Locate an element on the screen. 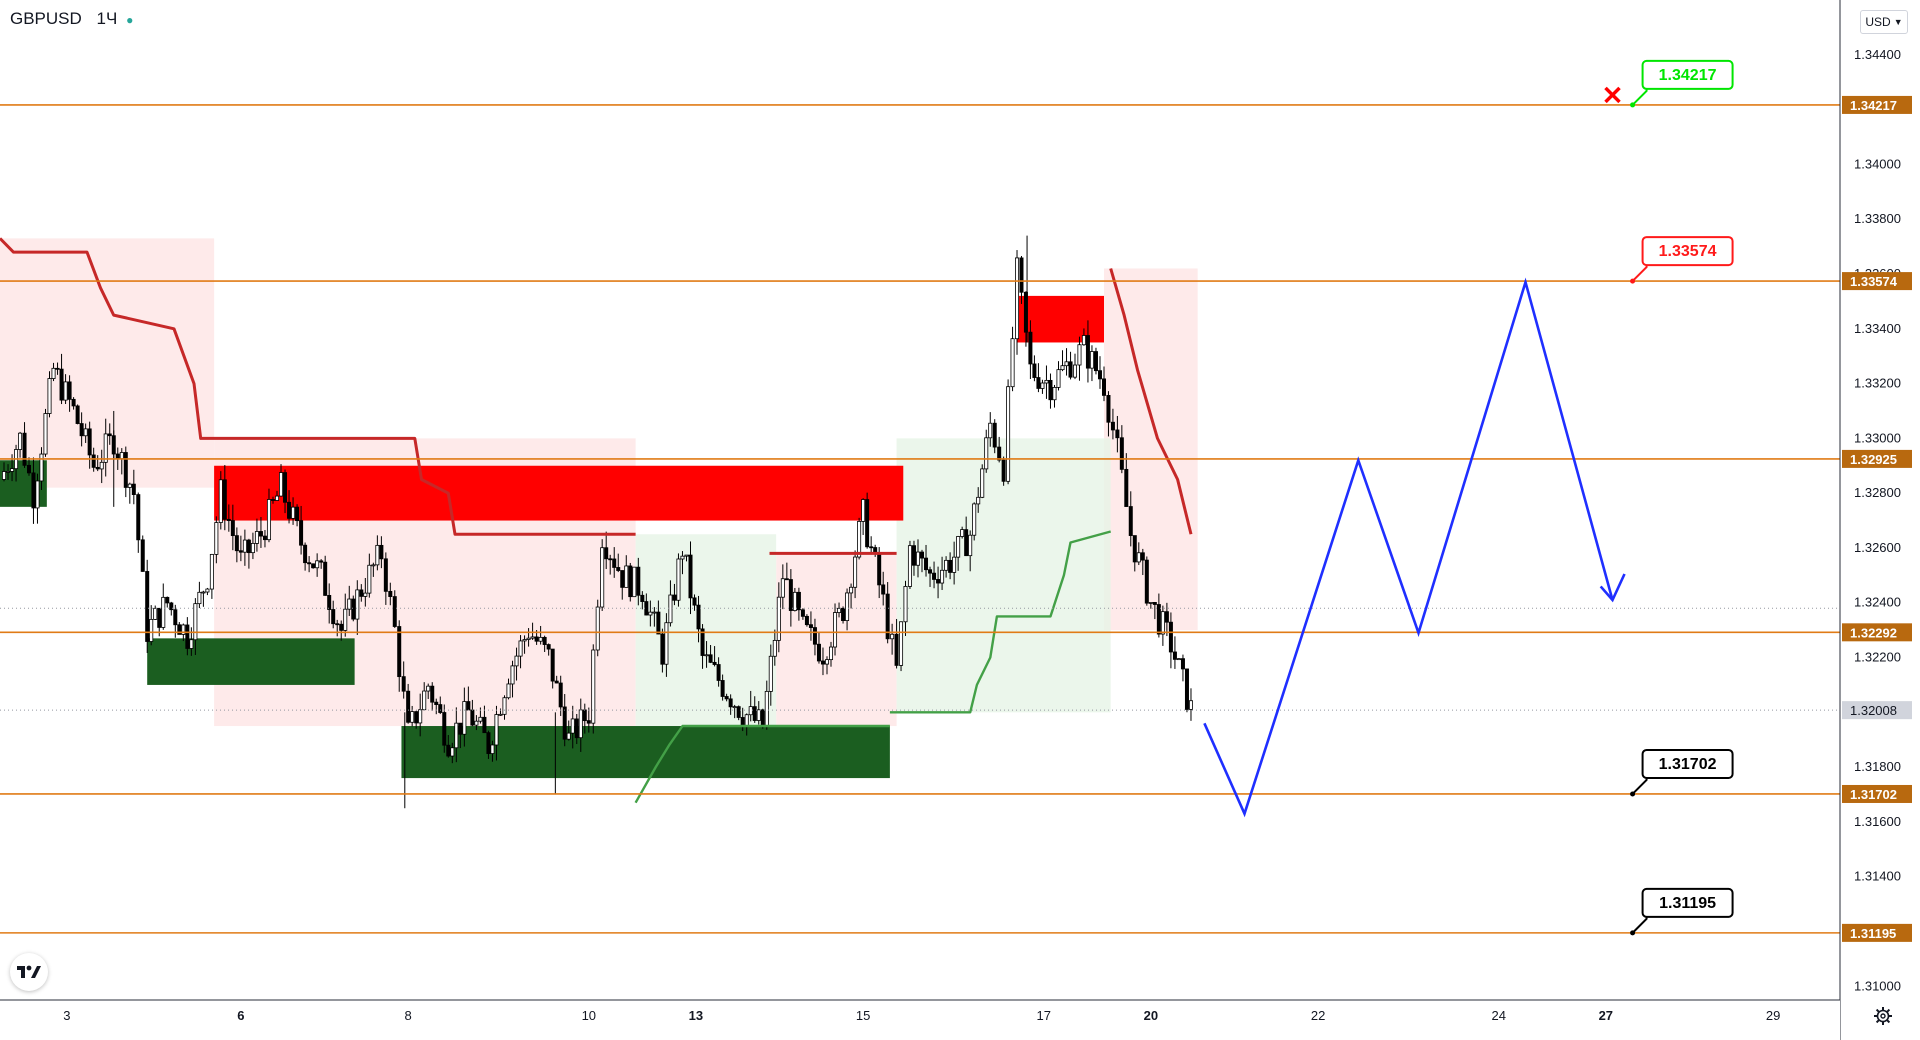  trailing-stop-down is located at coordinates (318, 386).